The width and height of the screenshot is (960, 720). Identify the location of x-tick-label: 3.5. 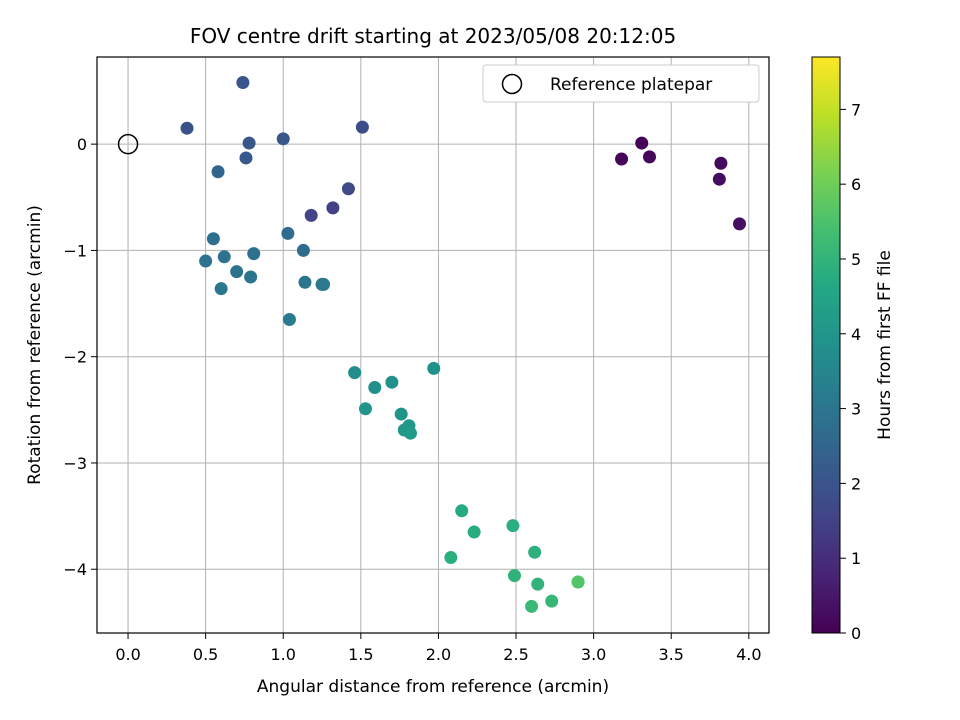
(670, 654).